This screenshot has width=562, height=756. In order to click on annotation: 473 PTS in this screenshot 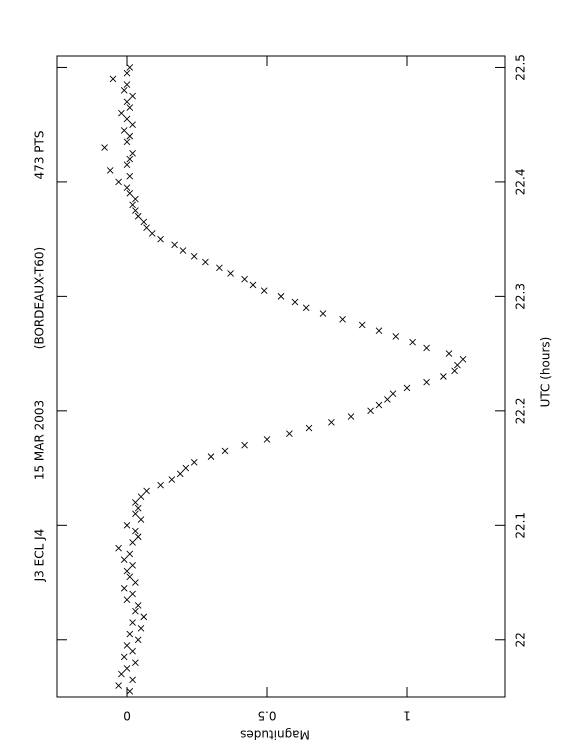, I will do `click(40, 155)`.